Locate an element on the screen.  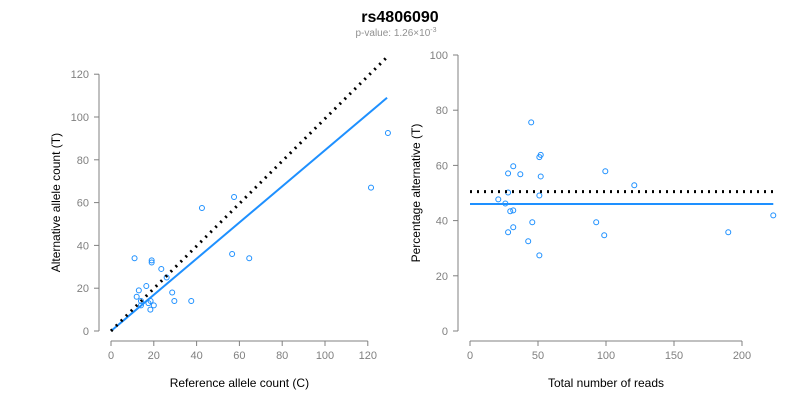
x-axis-label: Total number of reads is located at coordinates (606, 383).